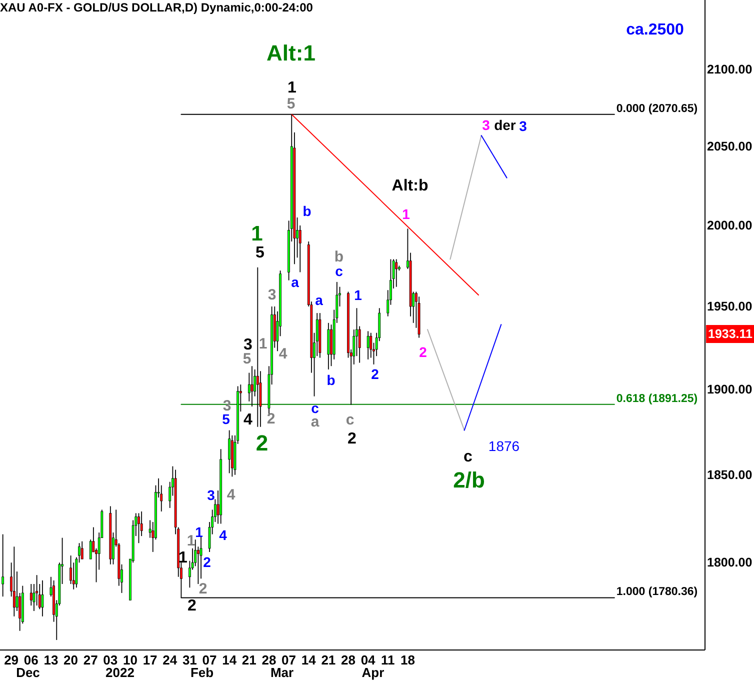 Image resolution: width=754 pixels, height=682 pixels. What do you see at coordinates (729, 389) in the screenshot?
I see `y-tick-label: 1900.00` at bounding box center [729, 389].